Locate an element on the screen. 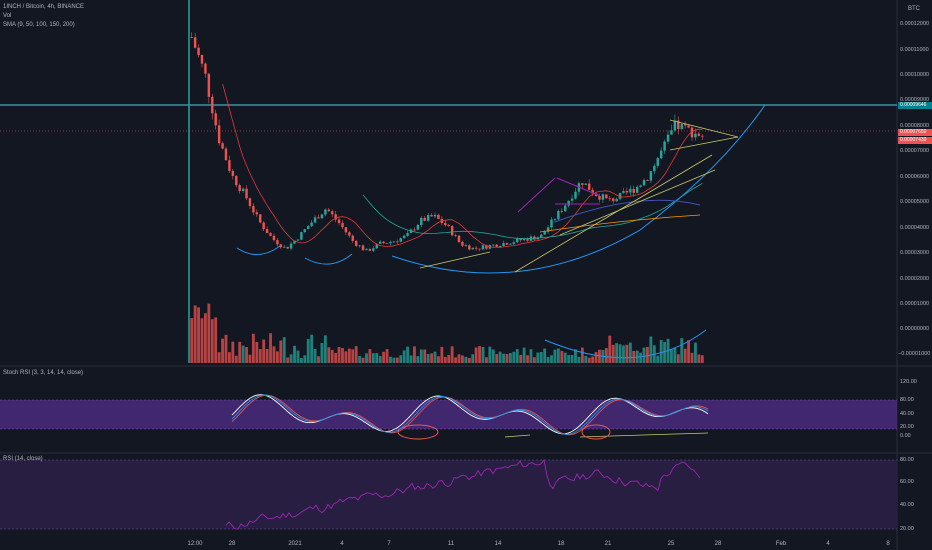 The height and width of the screenshot is (550, 932). stoch-rsi-lines is located at coordinates (470, 415).